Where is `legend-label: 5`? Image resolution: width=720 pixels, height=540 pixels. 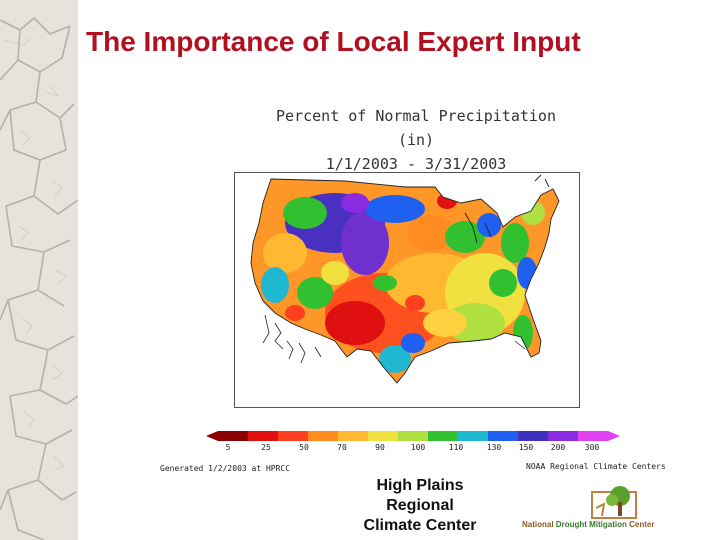
legend-label: 5 is located at coordinates (228, 447).